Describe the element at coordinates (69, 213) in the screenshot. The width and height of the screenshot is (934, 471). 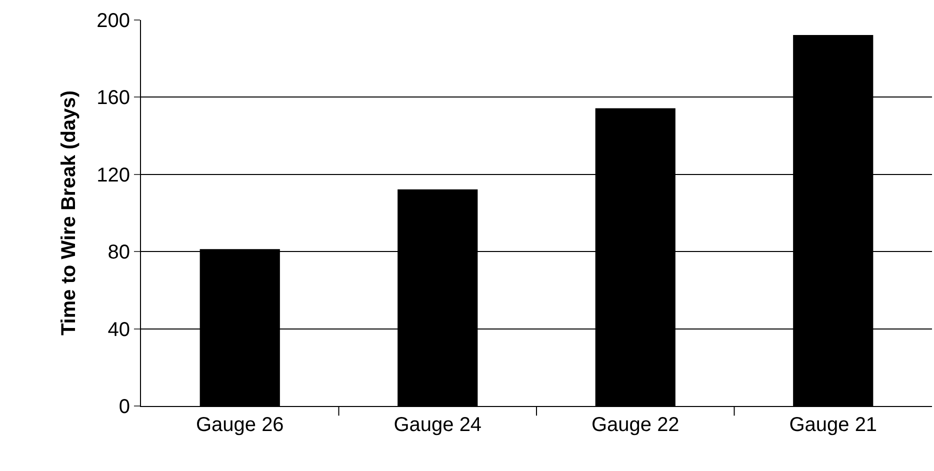
I see `y-axis-title: Time to Wire Break (days)` at that location.